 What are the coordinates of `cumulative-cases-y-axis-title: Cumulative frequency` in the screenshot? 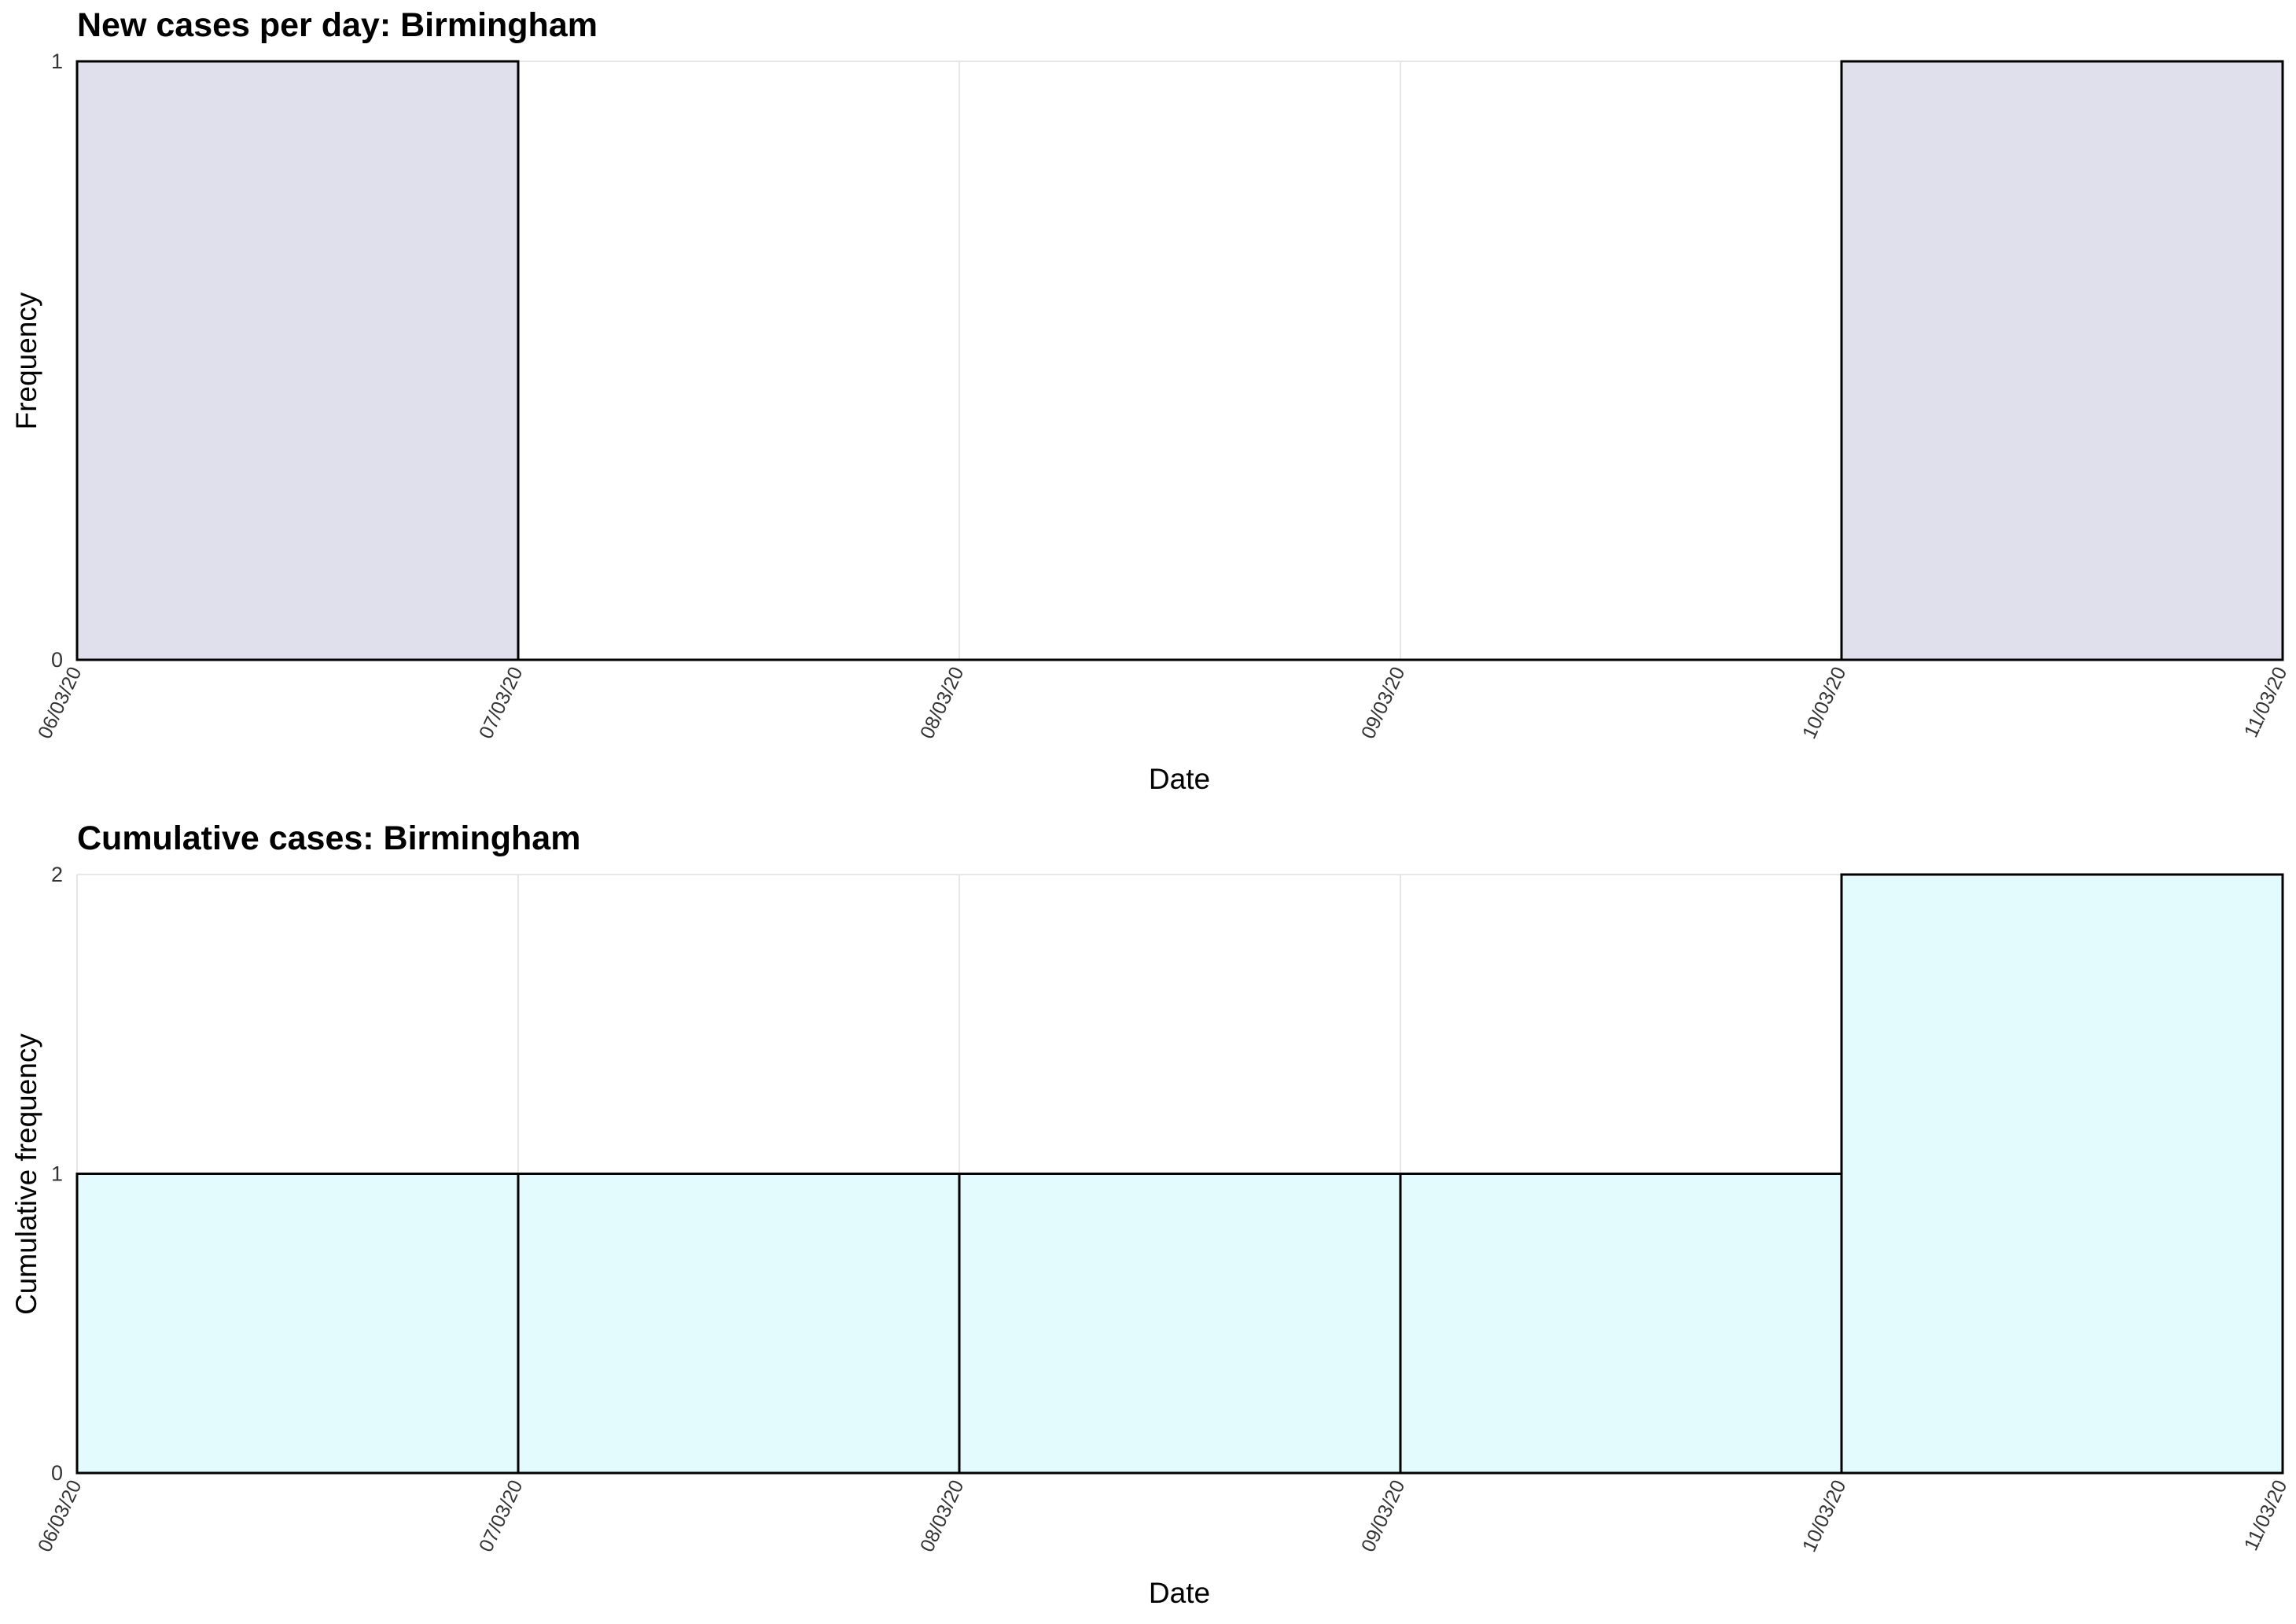 It's located at (26, 1174).